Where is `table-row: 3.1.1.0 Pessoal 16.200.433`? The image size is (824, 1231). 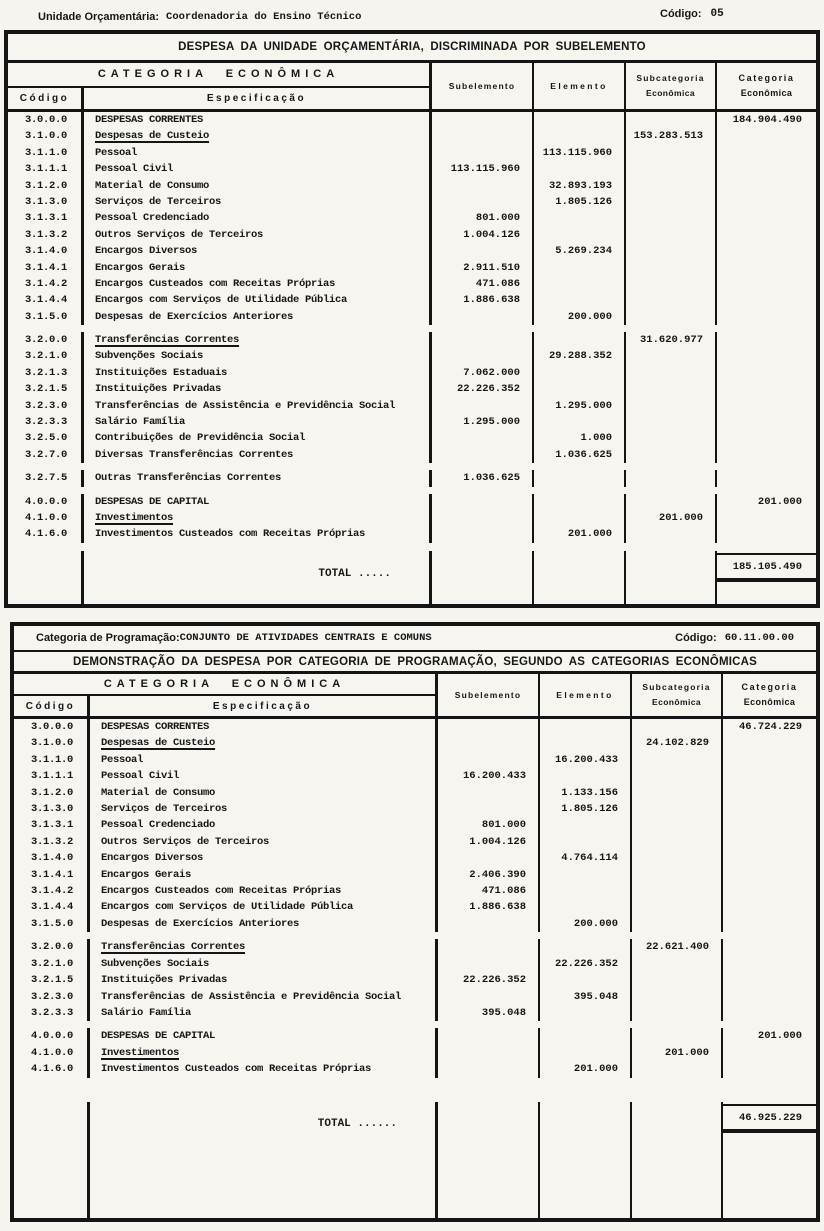 table-row: 3.1.1.0 Pessoal 16.200.433 is located at coordinates (415, 760).